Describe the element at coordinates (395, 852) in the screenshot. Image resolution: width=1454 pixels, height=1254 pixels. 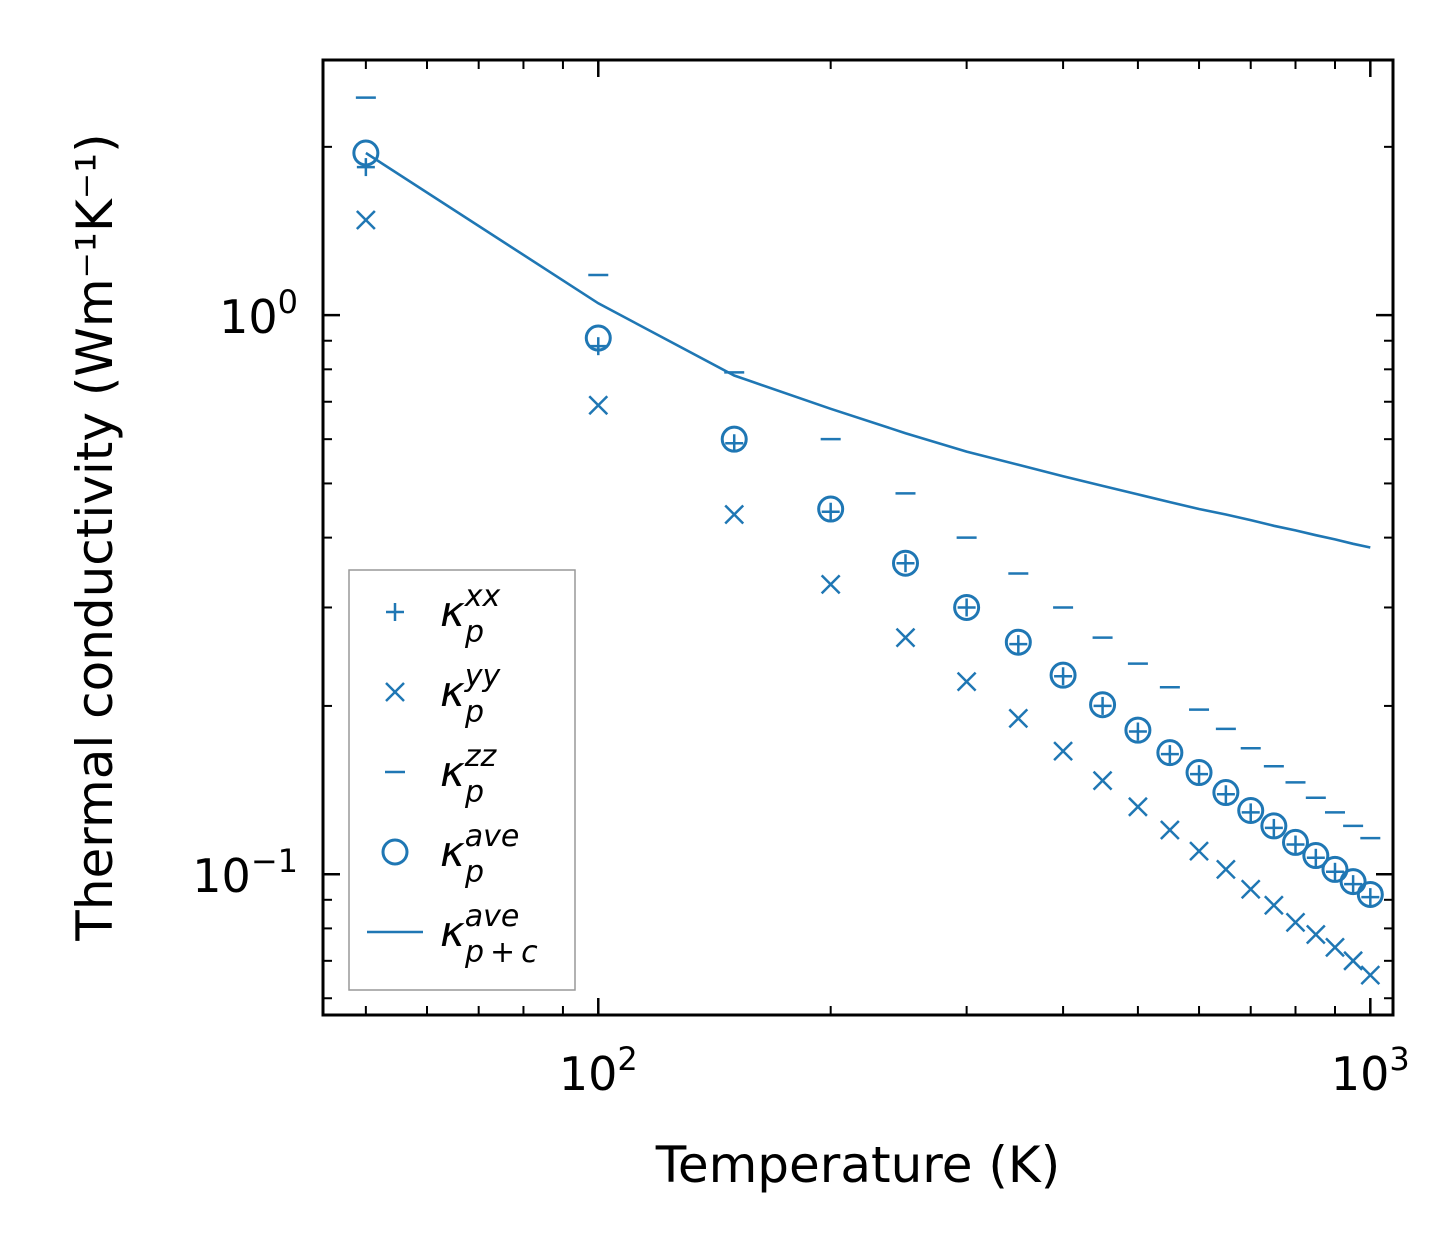
I see `legend-marker-ave` at that location.